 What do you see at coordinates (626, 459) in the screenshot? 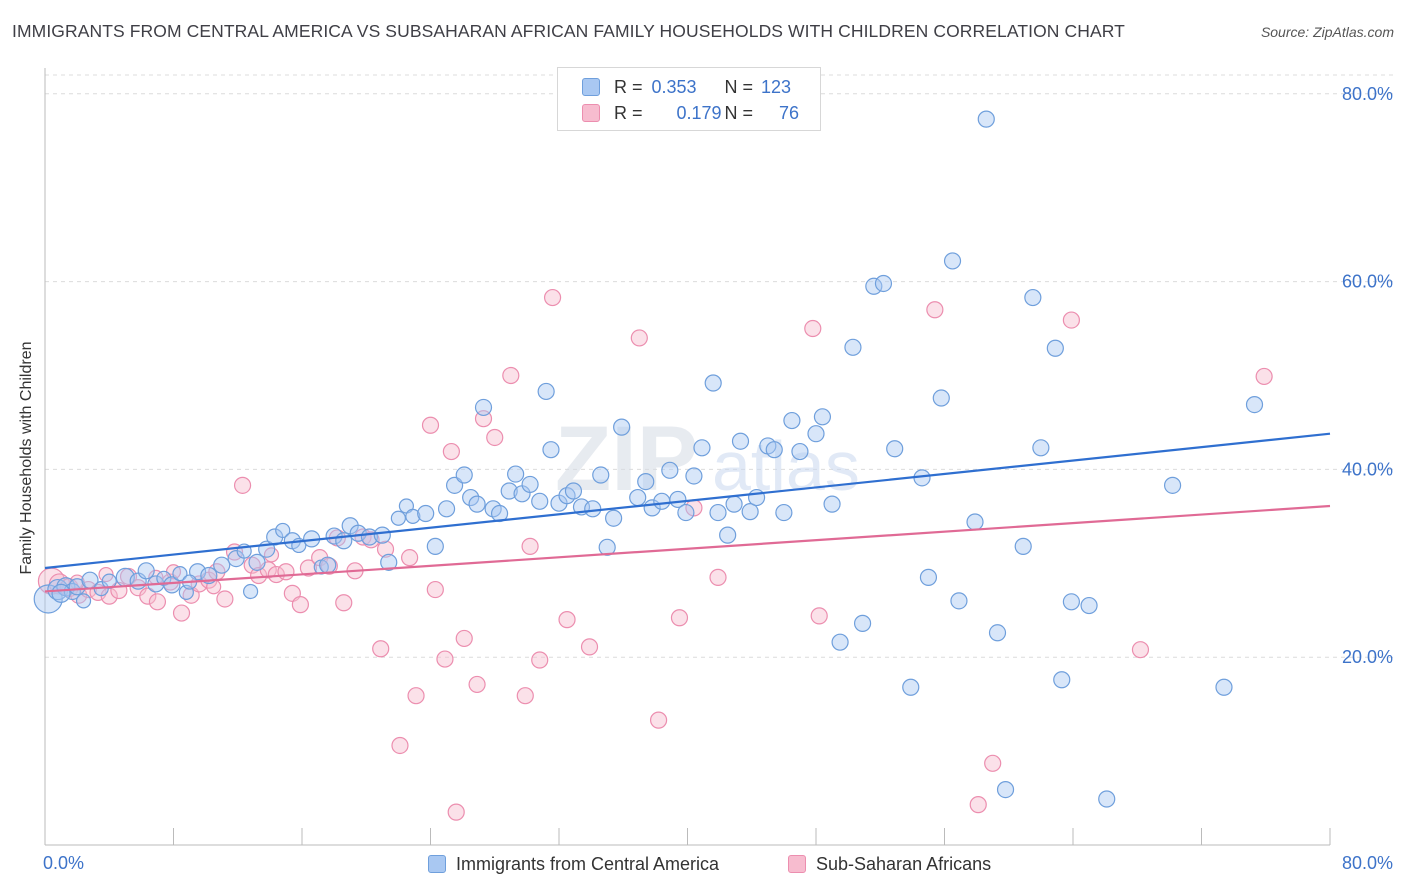
I see `watermark-zip: ZIP` at bounding box center [626, 459].